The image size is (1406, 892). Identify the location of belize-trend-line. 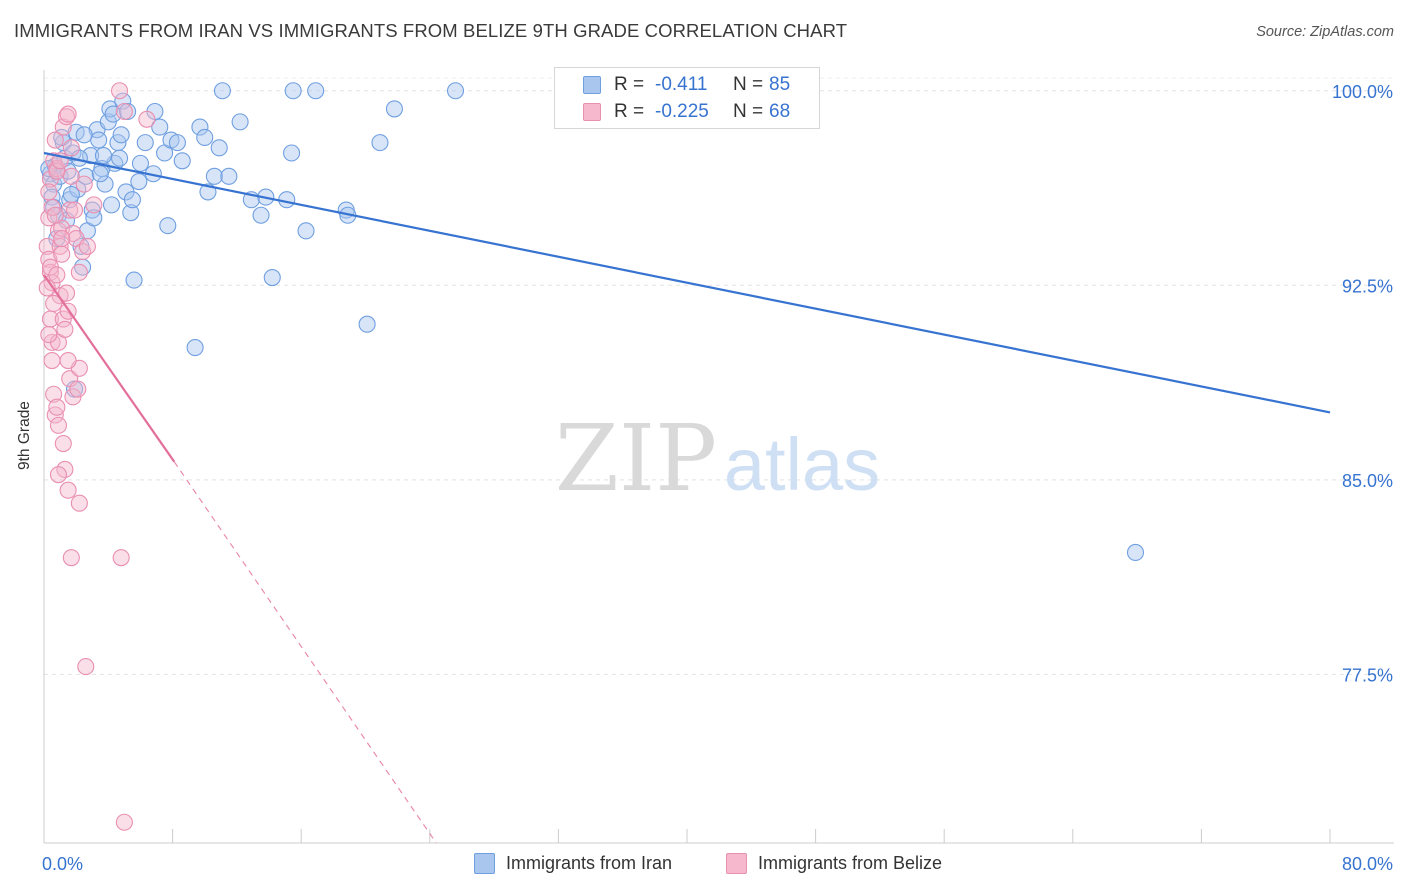
(109, 368).